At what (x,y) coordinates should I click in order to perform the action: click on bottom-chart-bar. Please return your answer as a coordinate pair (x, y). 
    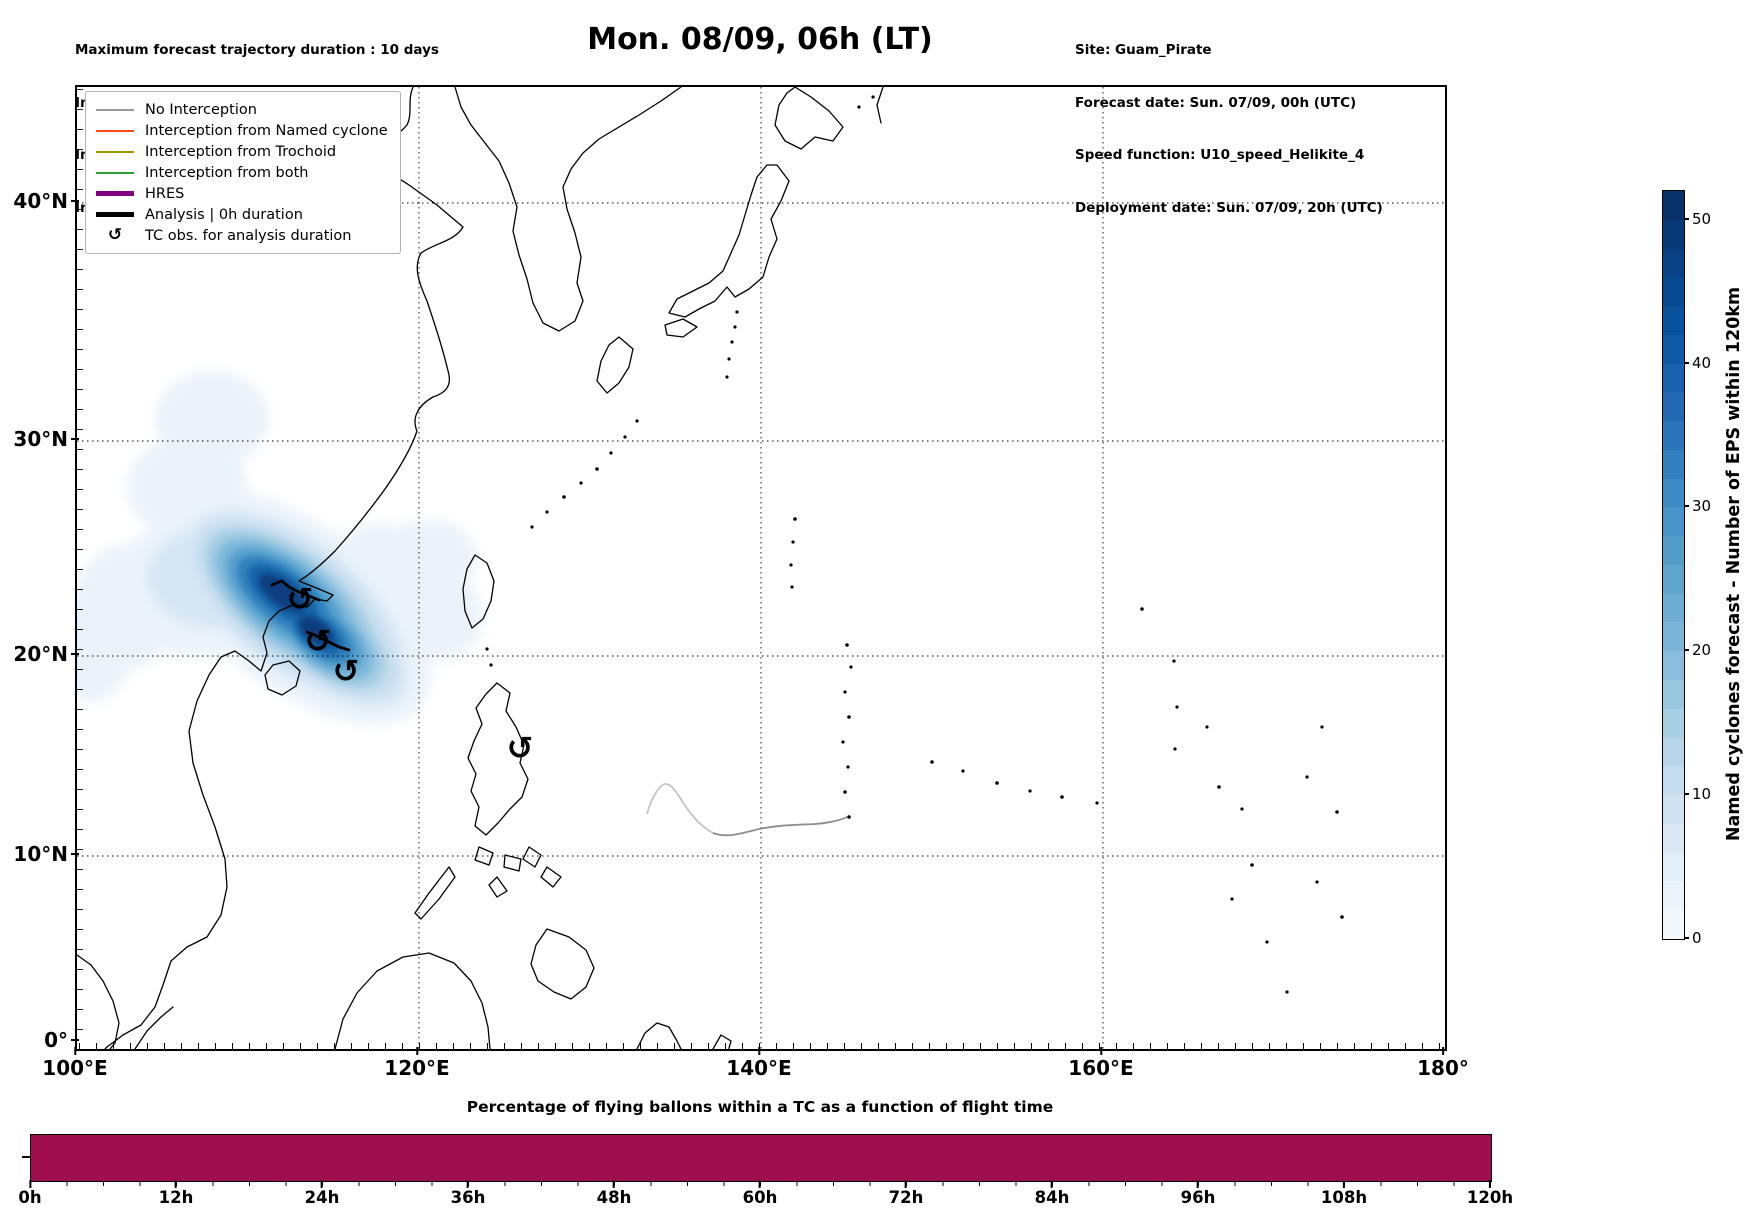
    Looking at the image, I should click on (761, 1158).